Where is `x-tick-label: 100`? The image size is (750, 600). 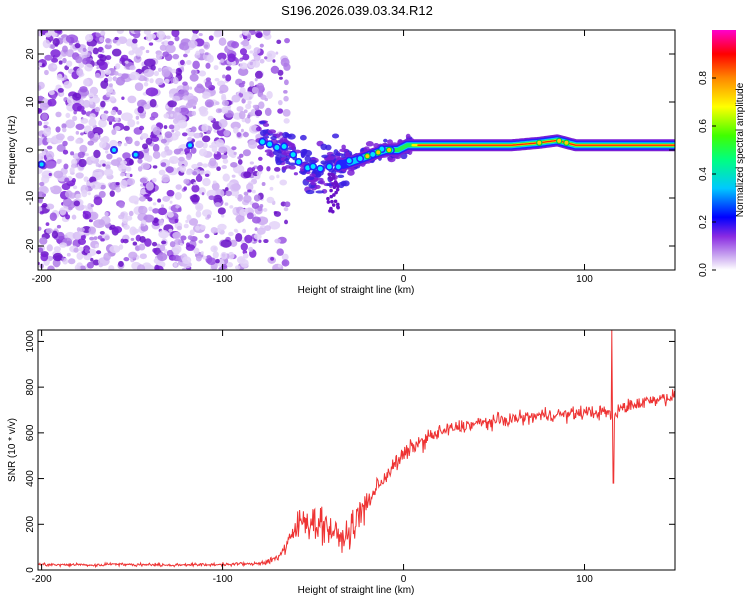 x-tick-label: 100 is located at coordinates (584, 279).